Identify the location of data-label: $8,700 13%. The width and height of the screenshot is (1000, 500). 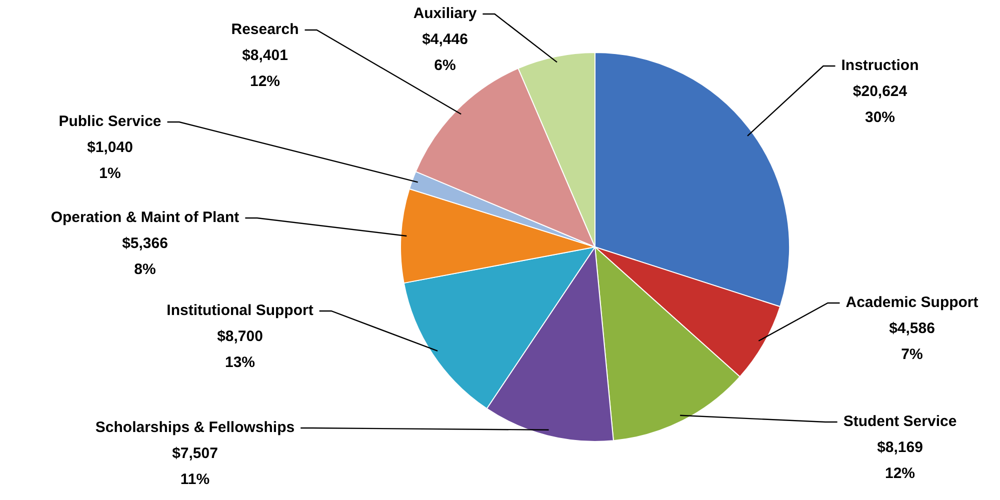
(240, 350).